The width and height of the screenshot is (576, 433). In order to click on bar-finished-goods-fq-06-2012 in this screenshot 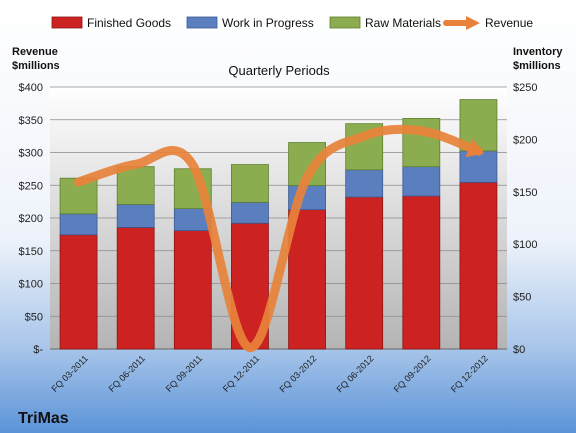, I will do `click(364, 273)`.